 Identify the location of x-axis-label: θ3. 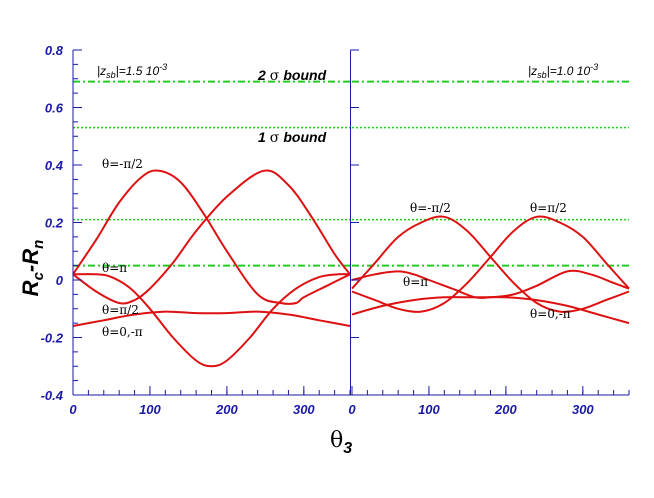
(341, 442).